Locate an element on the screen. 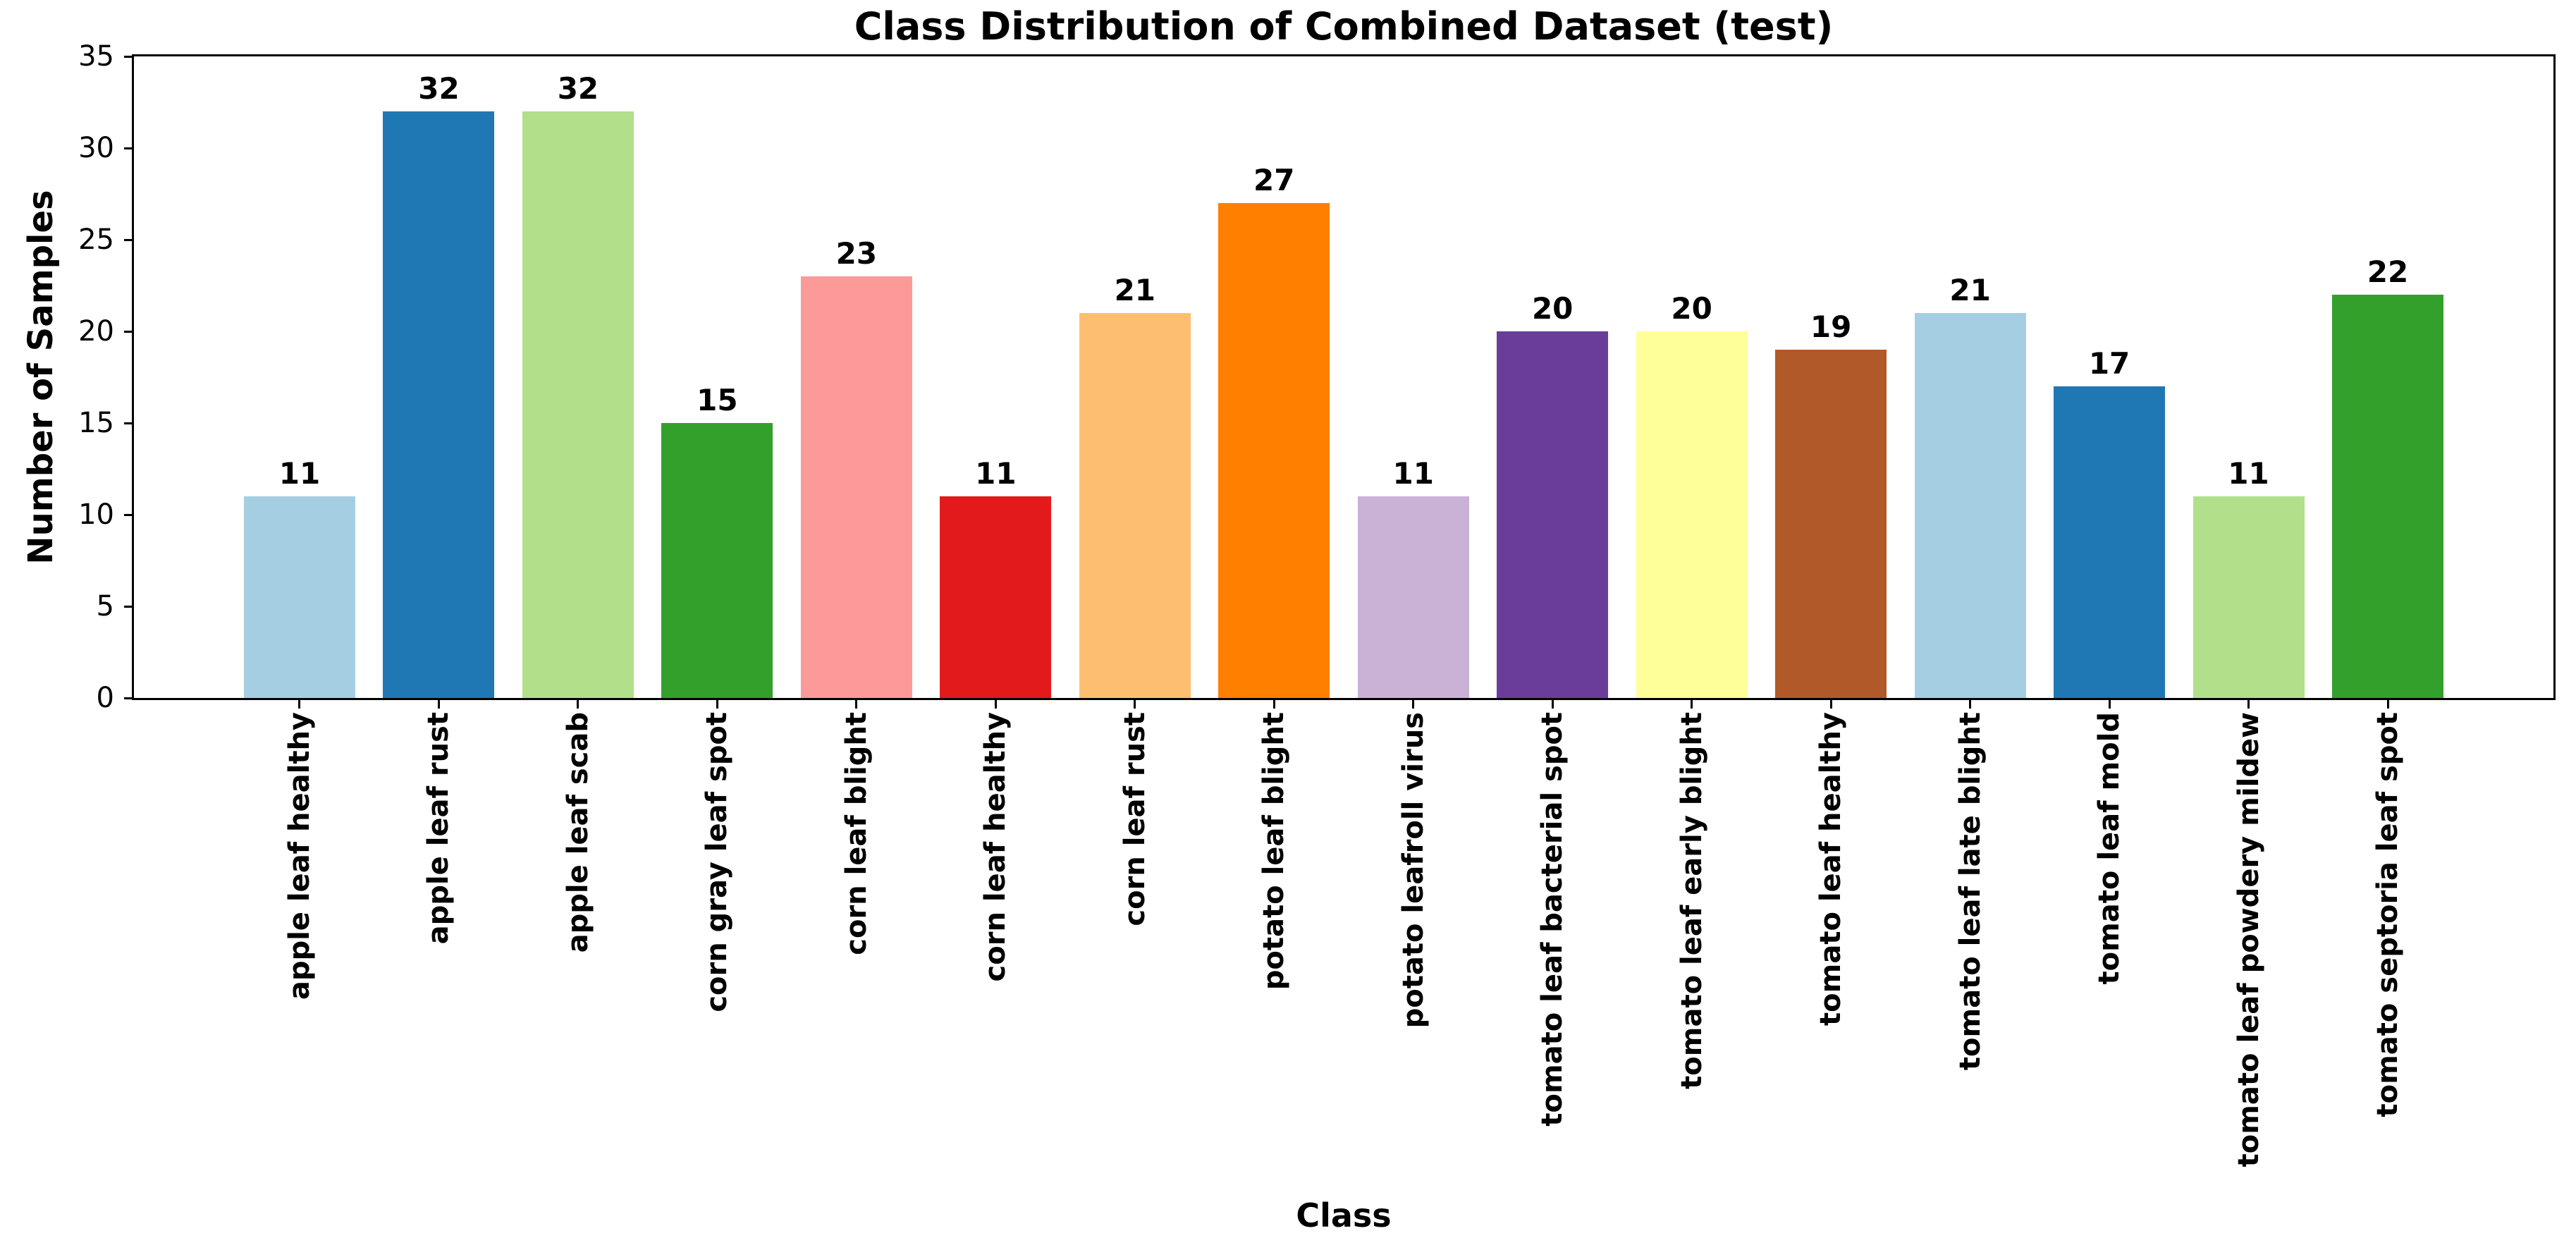 The width and height of the screenshot is (2576, 1250). bar-value-label: 23 is located at coordinates (856, 254).